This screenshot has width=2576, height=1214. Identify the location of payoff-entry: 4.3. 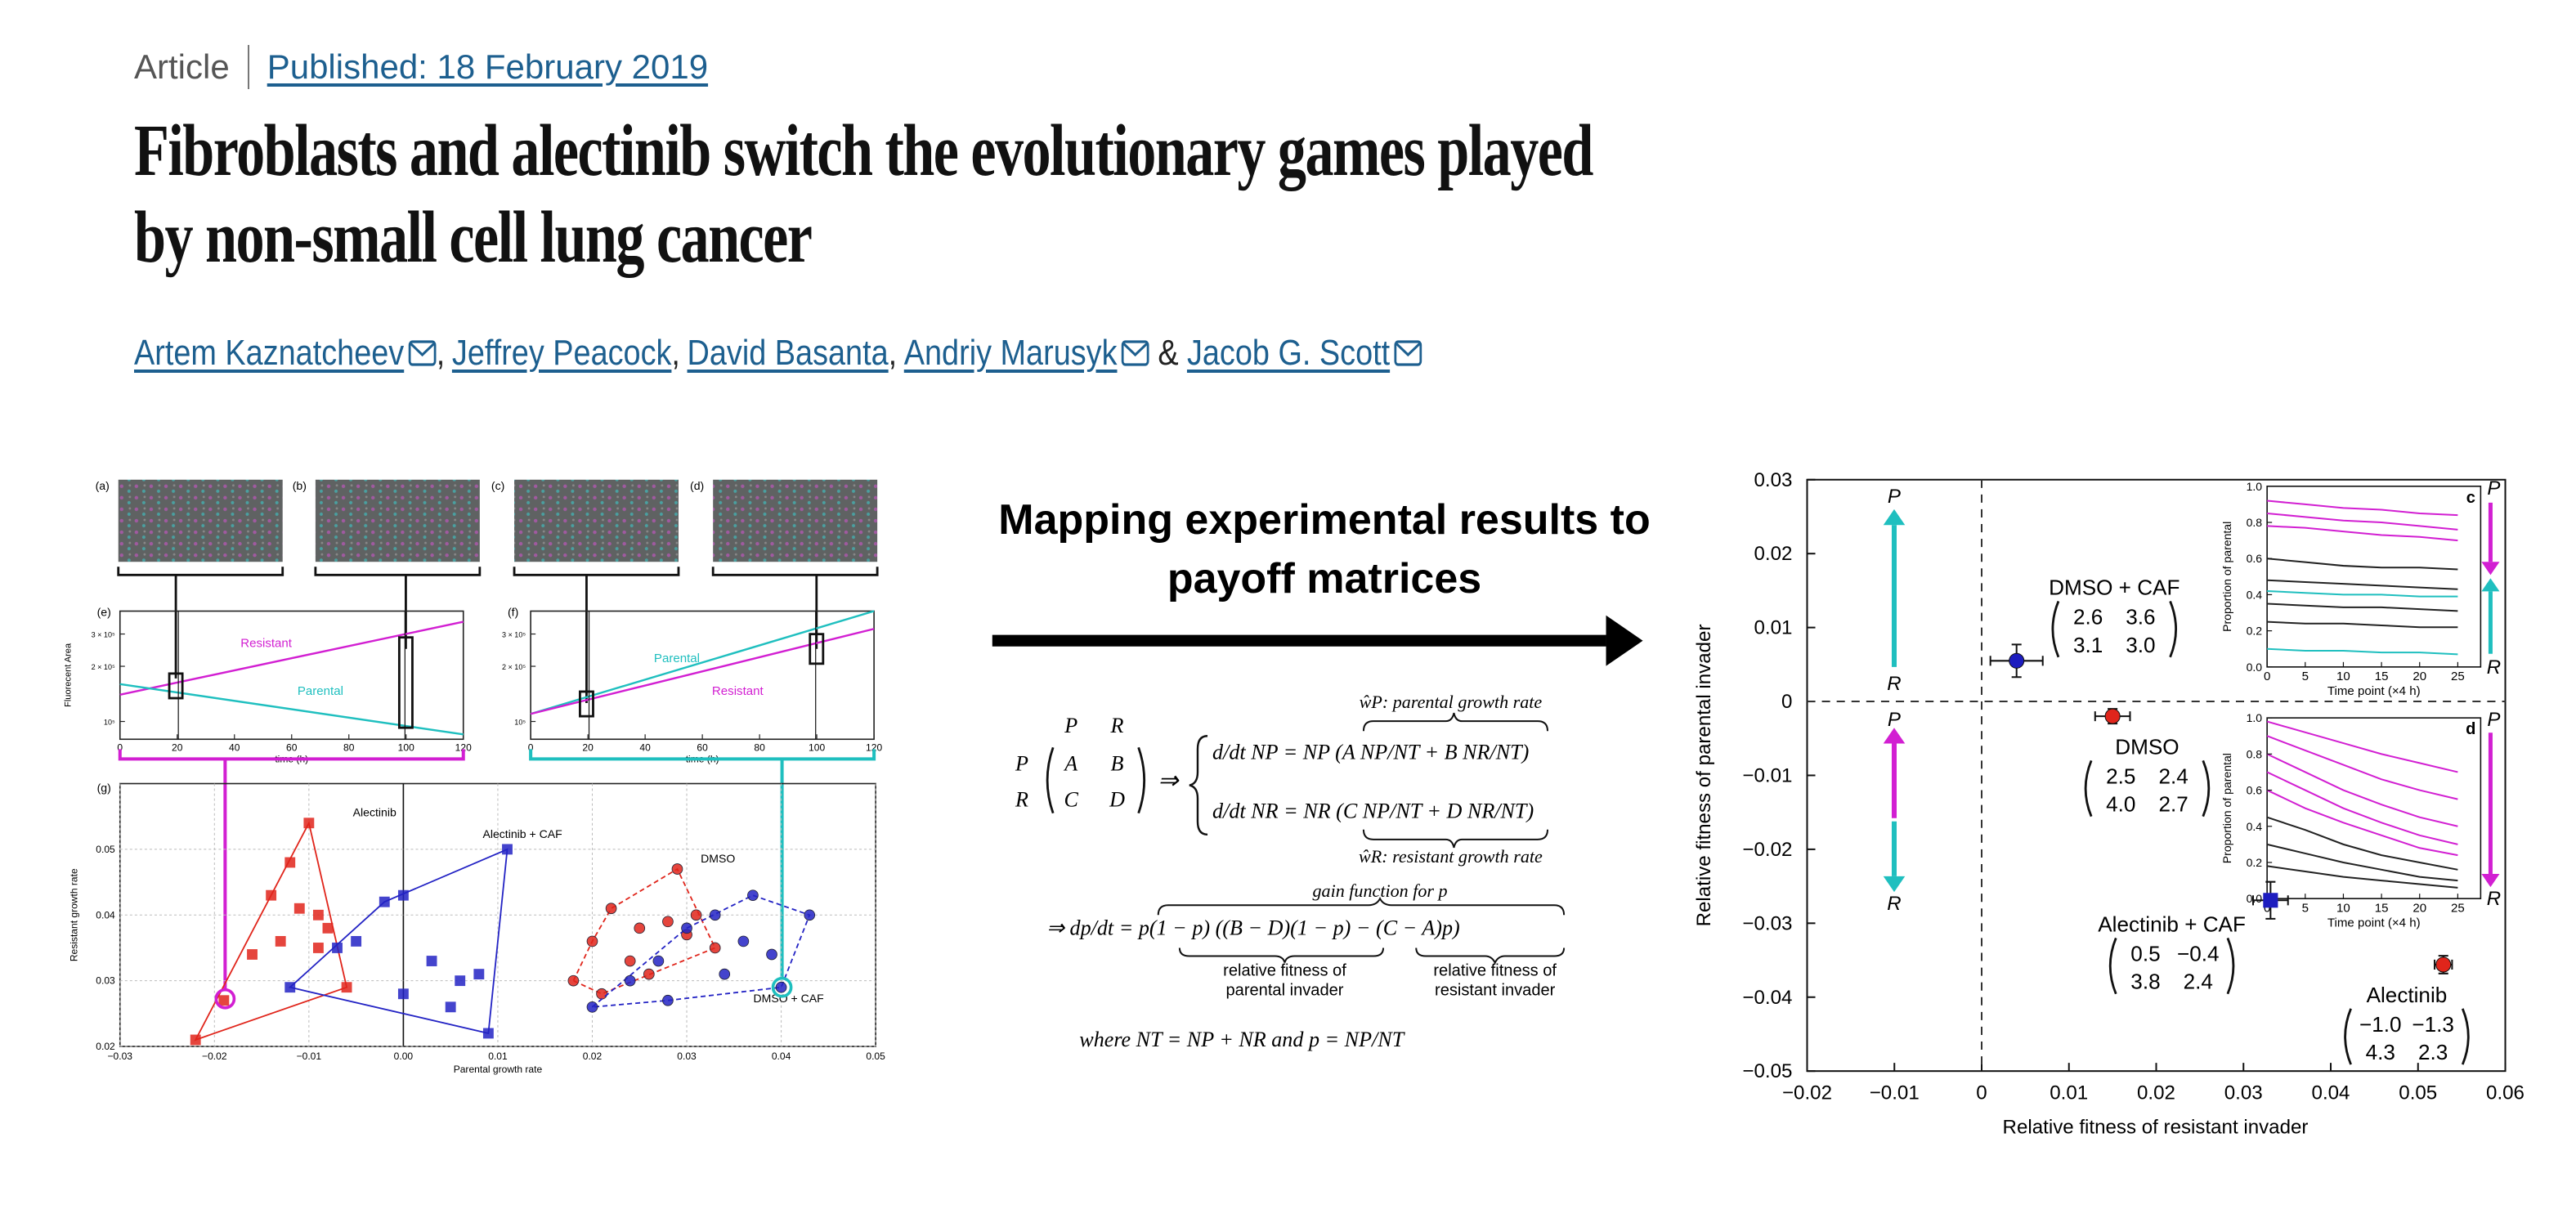
(2380, 1052).